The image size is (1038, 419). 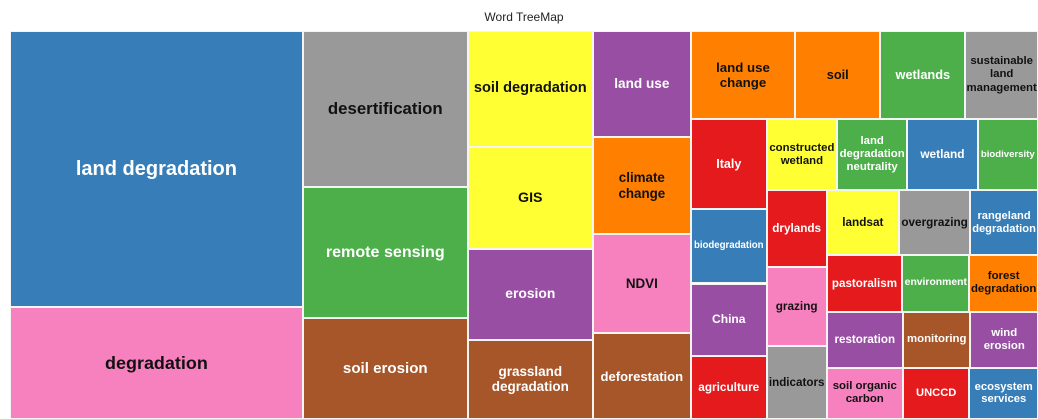 I want to click on cell-label: pastoralism, so click(x=864, y=283).